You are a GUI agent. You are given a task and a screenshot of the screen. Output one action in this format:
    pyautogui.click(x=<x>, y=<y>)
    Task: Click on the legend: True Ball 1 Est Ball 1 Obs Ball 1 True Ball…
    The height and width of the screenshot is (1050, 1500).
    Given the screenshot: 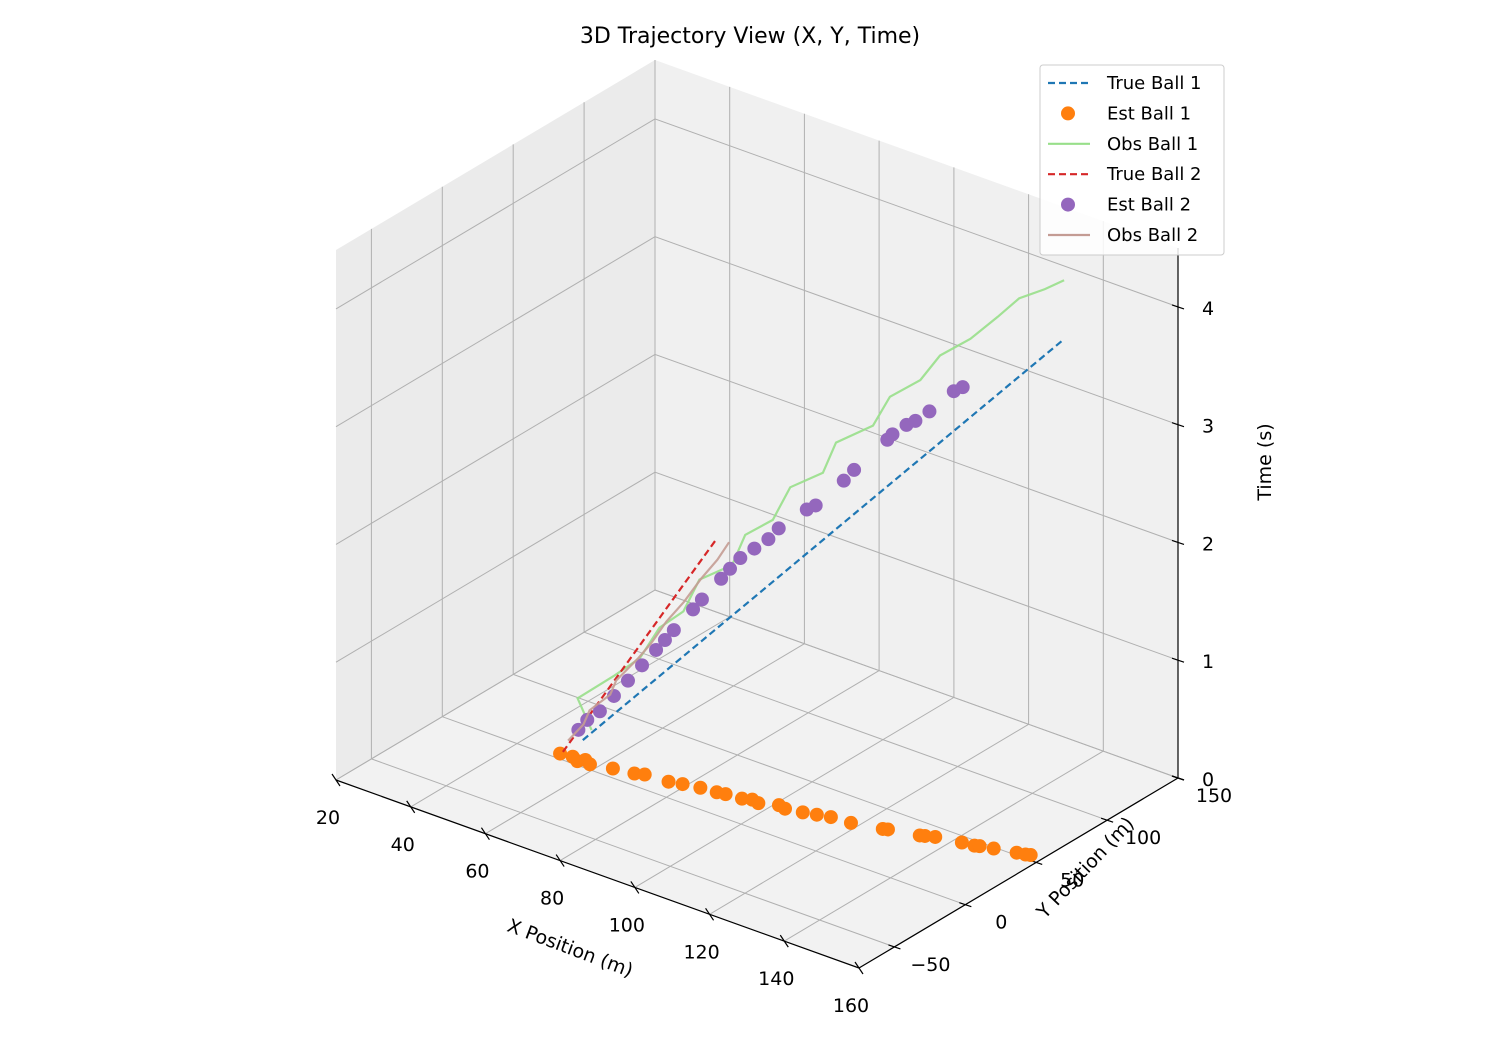 What is the action you would take?
    pyautogui.click(x=1132, y=160)
    